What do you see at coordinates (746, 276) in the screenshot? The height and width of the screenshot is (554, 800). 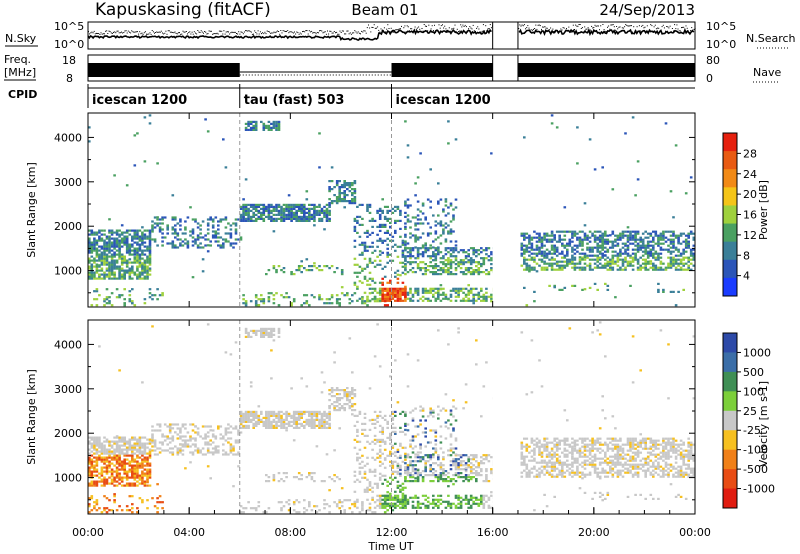 I see `colorbar-tick-label: 4` at bounding box center [746, 276].